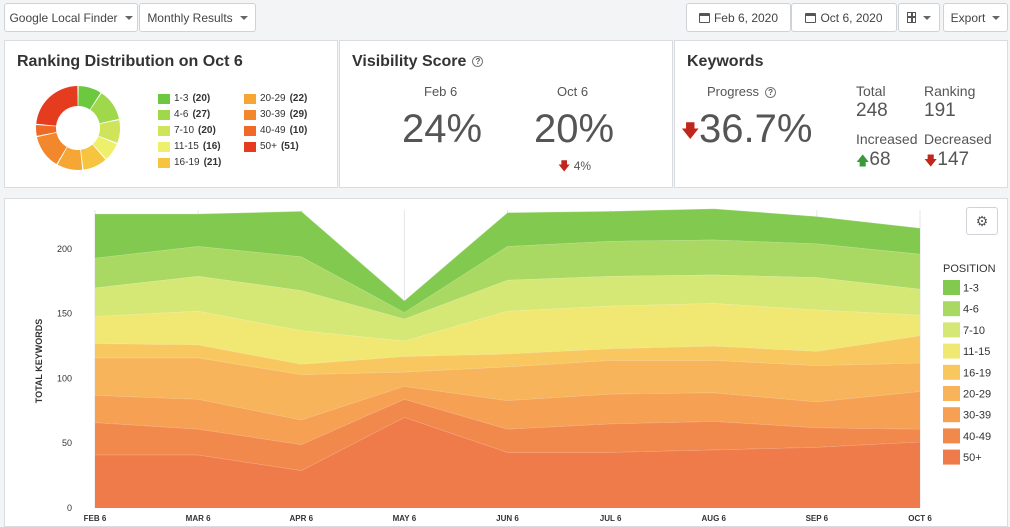  I want to click on ranking-donut-chart, so click(78, 128).